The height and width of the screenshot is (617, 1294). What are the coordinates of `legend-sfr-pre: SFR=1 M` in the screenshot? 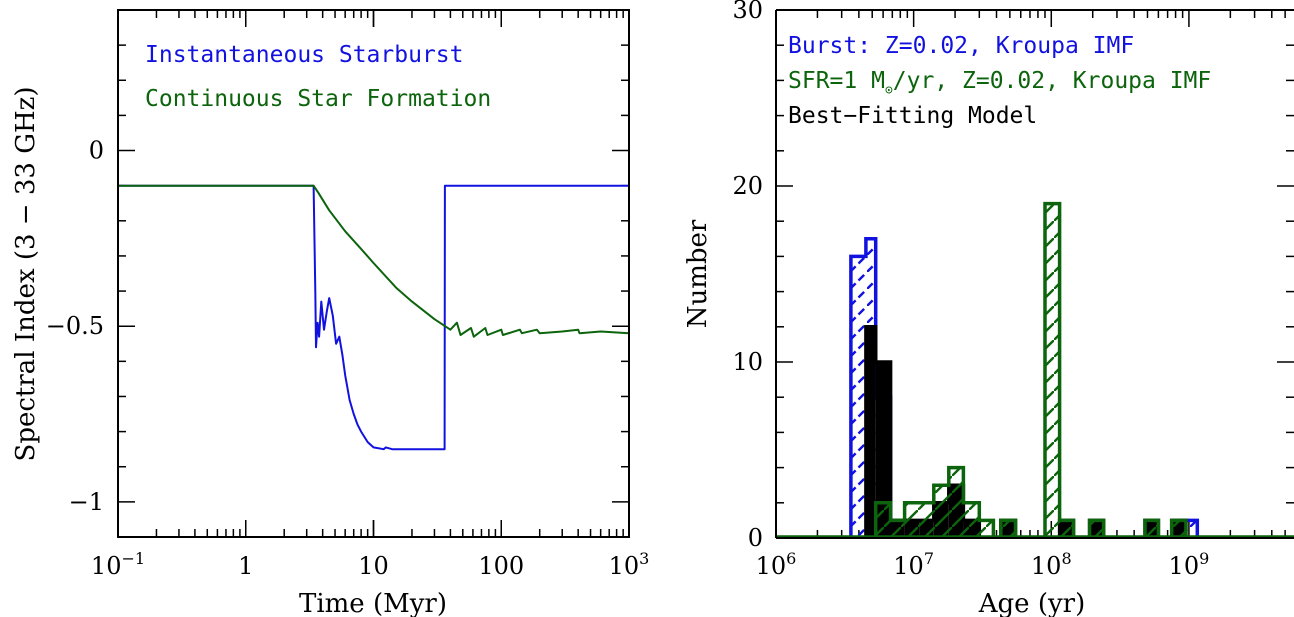 It's located at (836, 81).